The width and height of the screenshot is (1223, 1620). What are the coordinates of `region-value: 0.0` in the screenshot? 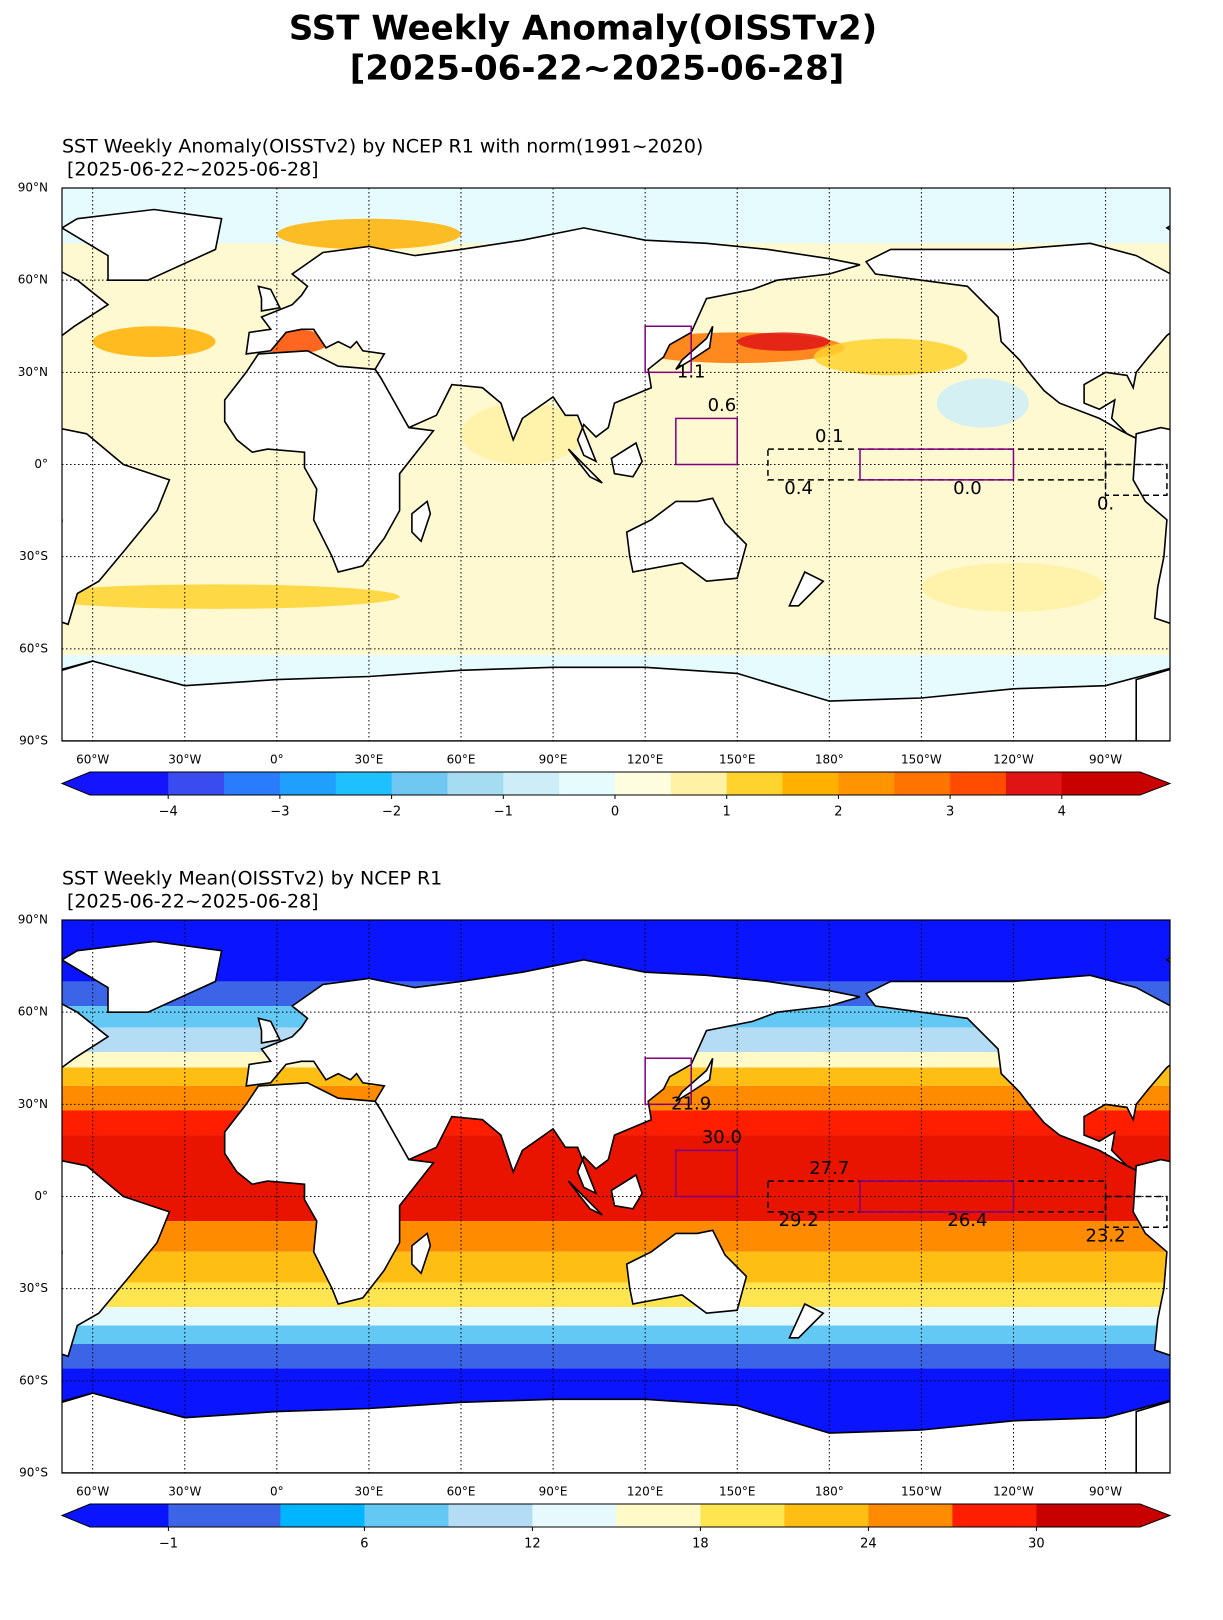 It's located at (967, 488).